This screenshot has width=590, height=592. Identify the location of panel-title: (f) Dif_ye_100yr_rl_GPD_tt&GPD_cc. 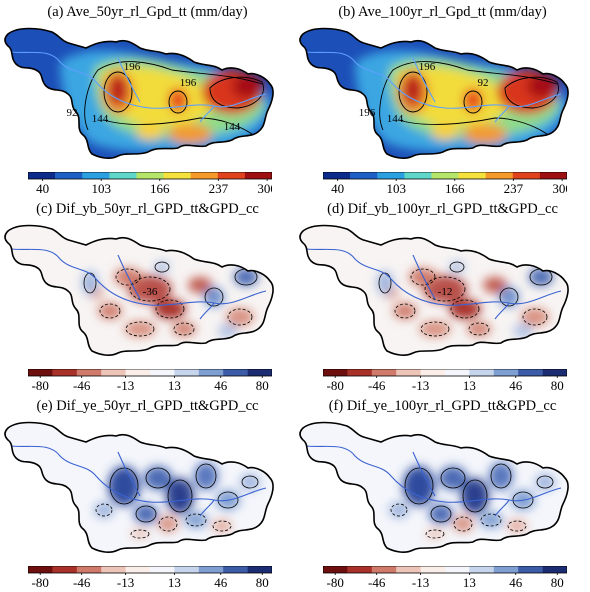
(442, 406).